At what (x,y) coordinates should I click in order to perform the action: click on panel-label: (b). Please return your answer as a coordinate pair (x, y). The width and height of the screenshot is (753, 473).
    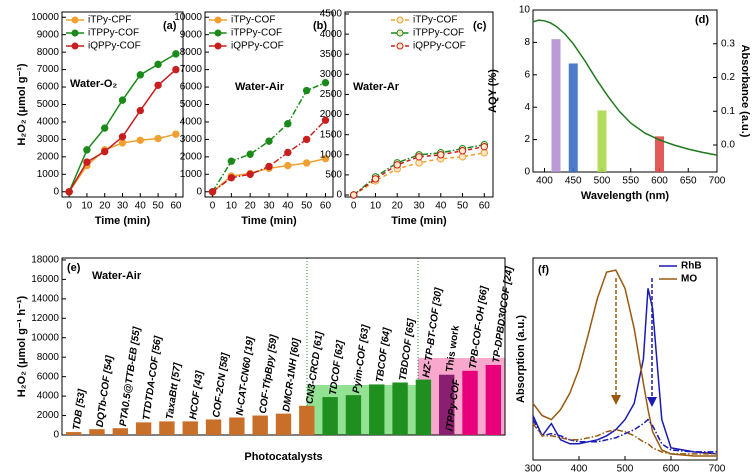
    Looking at the image, I should click on (320, 26).